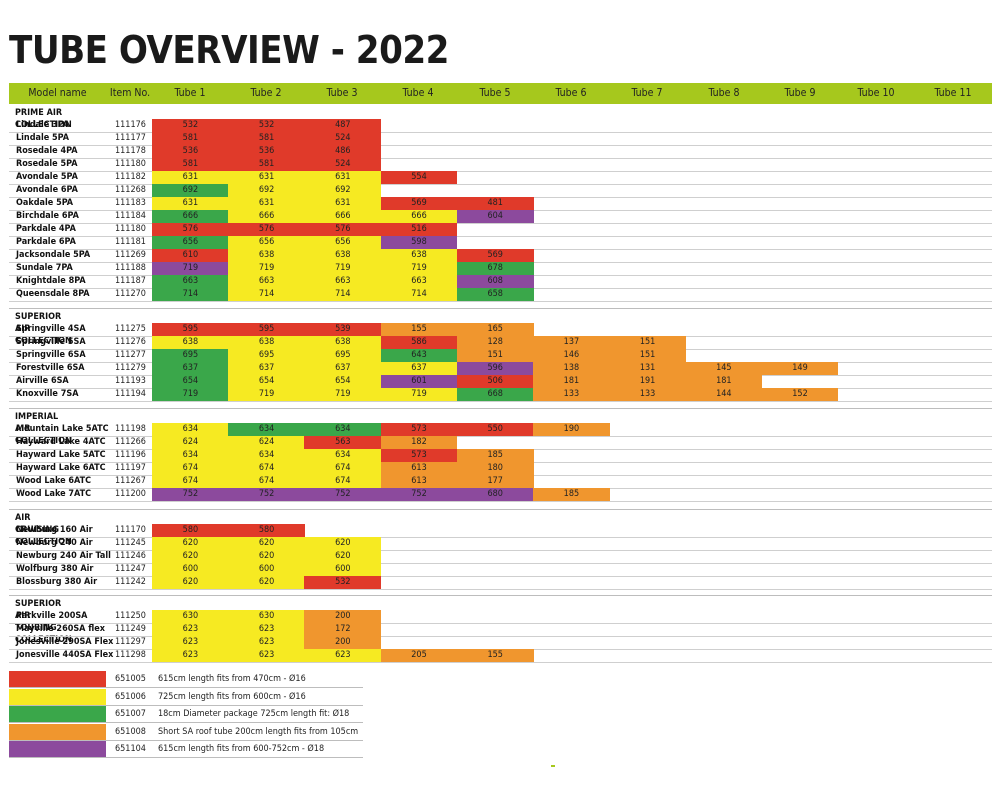 Image resolution: width=1000 pixels, height=800 pixels. I want to click on table-row: Sundale 7PA 111188 719 719 719 719 678, so click(500, 269).